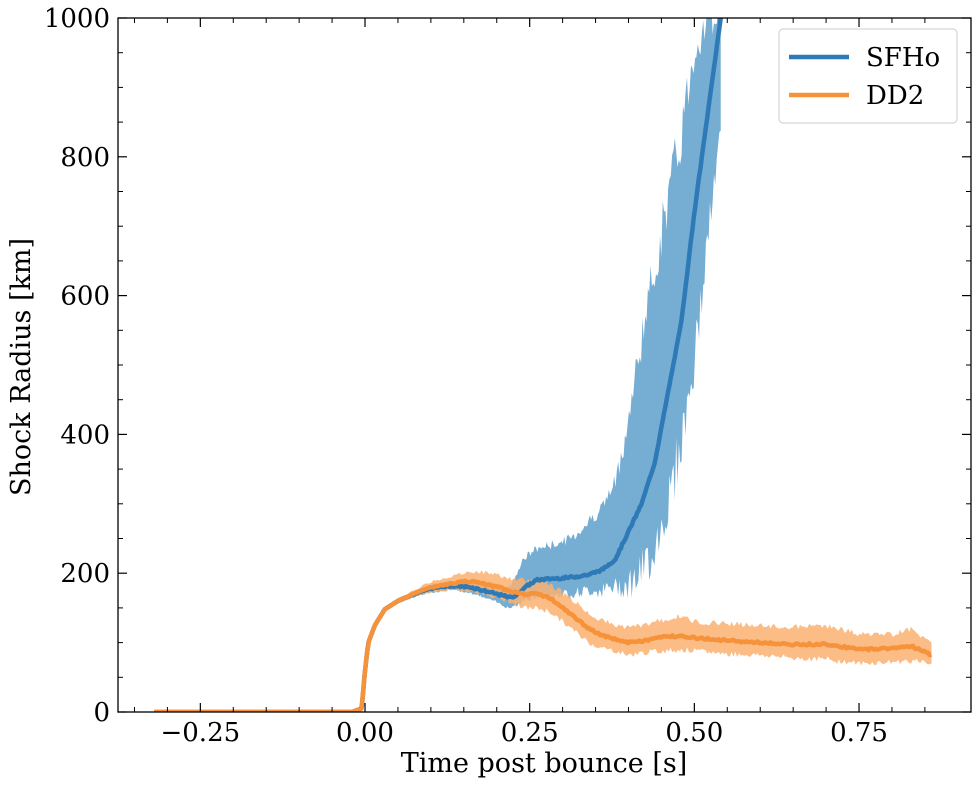 The image size is (979, 786). I want to click on legend-box, so click(868, 76).